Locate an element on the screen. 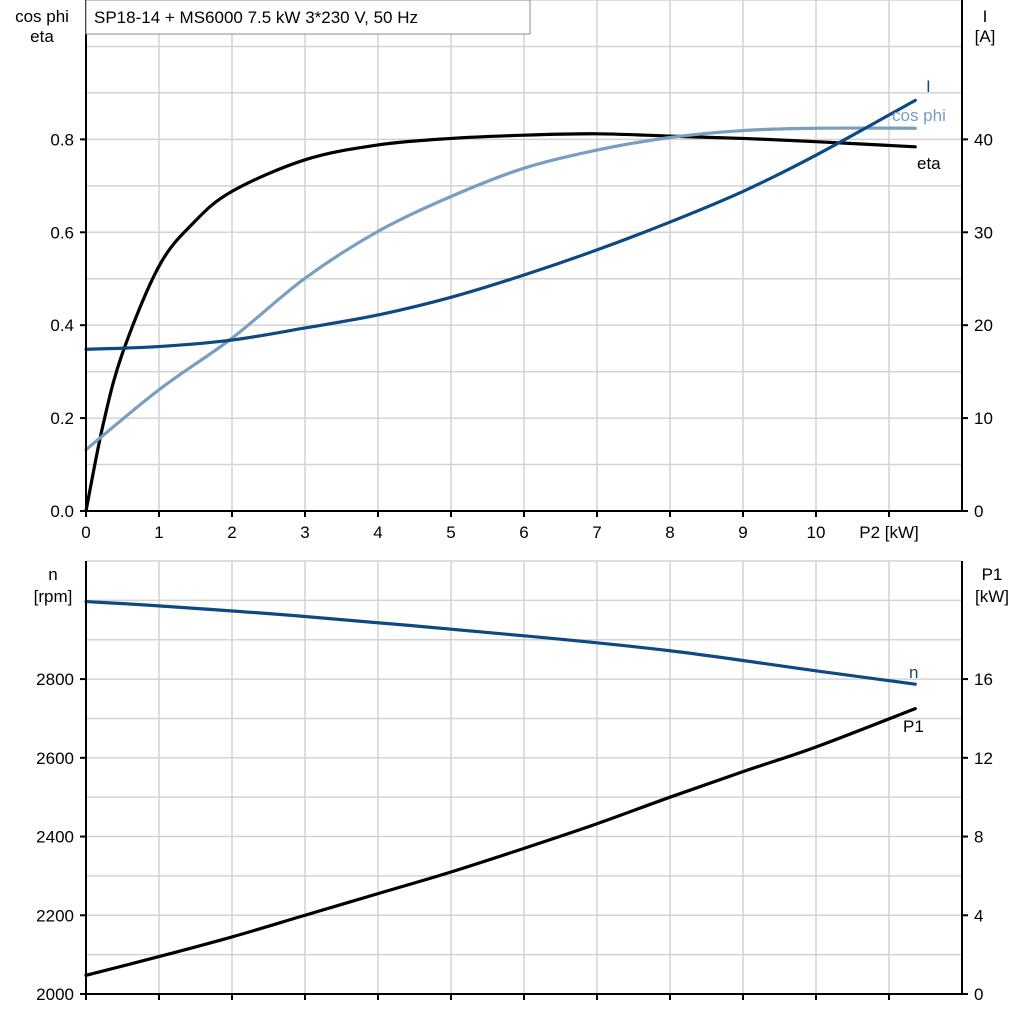 The image size is (1024, 1029). y-tick-label-right: 10 is located at coordinates (983, 418).